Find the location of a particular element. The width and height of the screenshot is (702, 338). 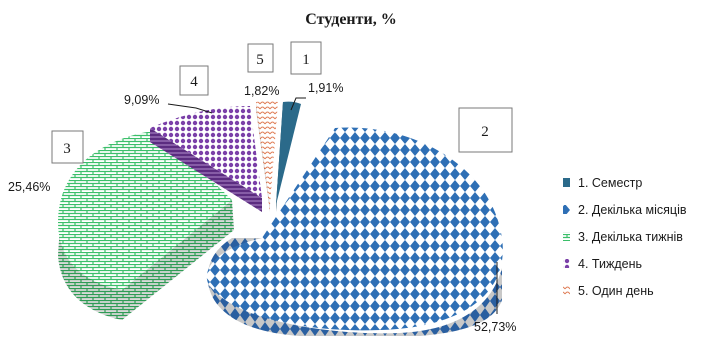

data-label-2: 52,73% is located at coordinates (495, 327).